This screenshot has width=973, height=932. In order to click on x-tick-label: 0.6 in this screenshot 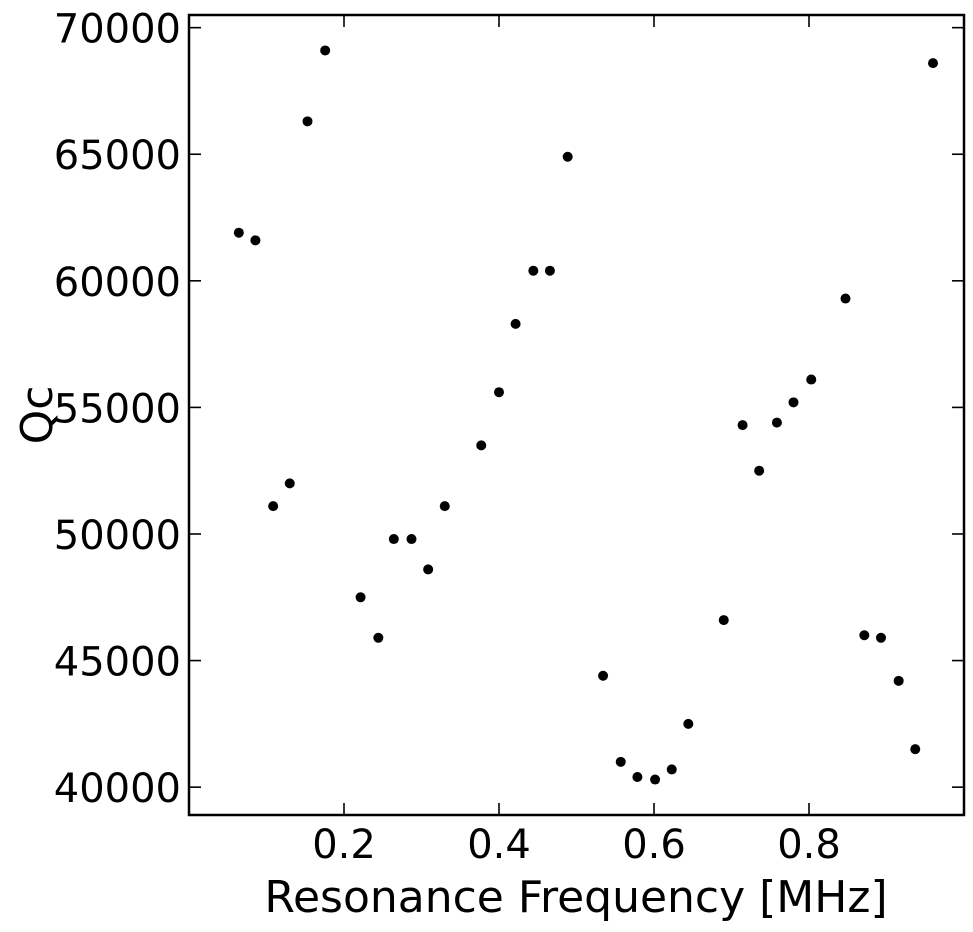, I will do `click(654, 845)`.